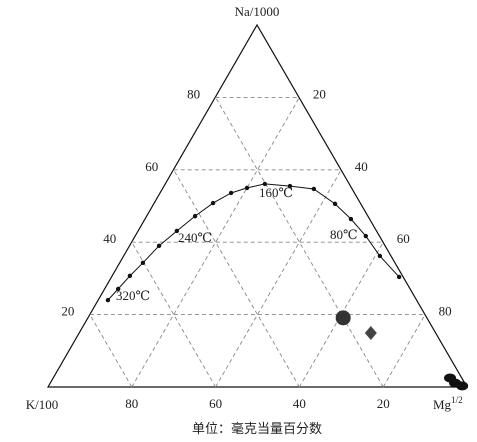 The image size is (477, 442). Describe the element at coordinates (299, 403) in the screenshot. I see `k-tick-label: 40` at that location.